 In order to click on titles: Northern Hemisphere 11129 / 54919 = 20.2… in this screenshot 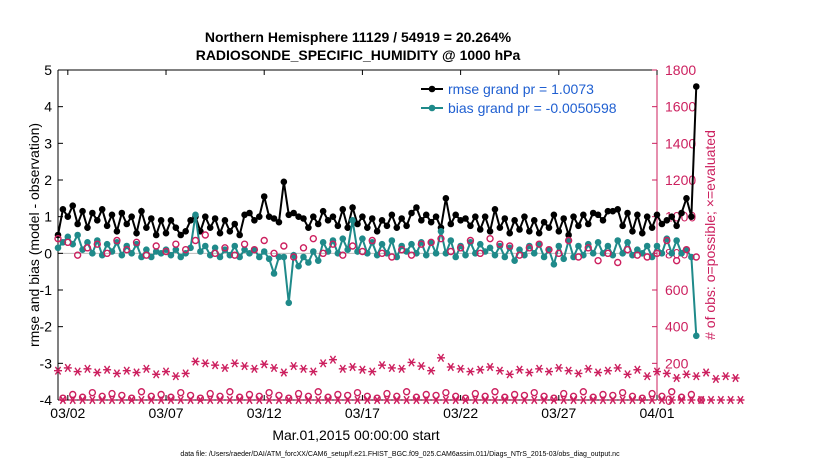, I will do `click(358, 46)`.